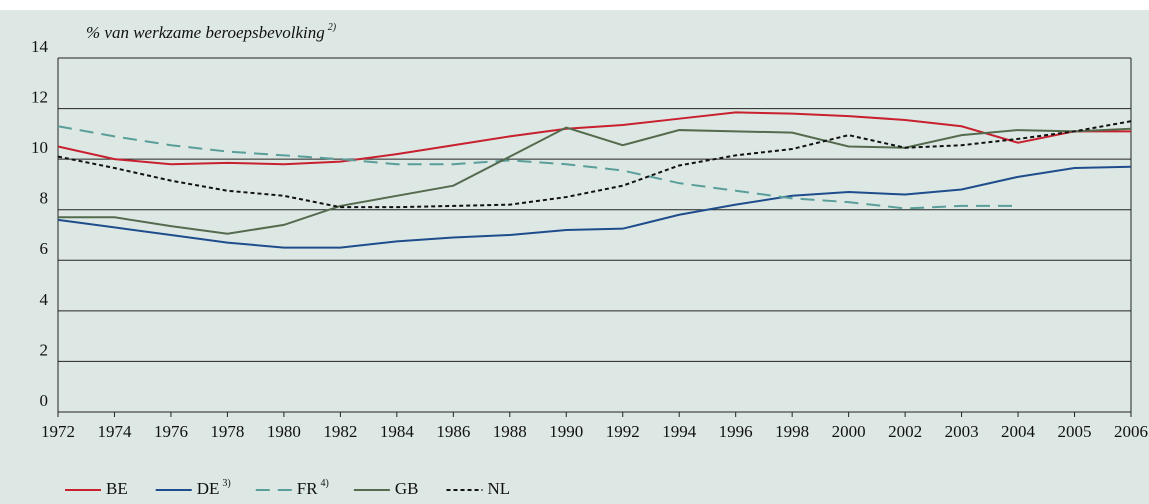 This screenshot has height=504, width=1149. What do you see at coordinates (39, 147) in the screenshot?
I see `y-tick-label: 10` at bounding box center [39, 147].